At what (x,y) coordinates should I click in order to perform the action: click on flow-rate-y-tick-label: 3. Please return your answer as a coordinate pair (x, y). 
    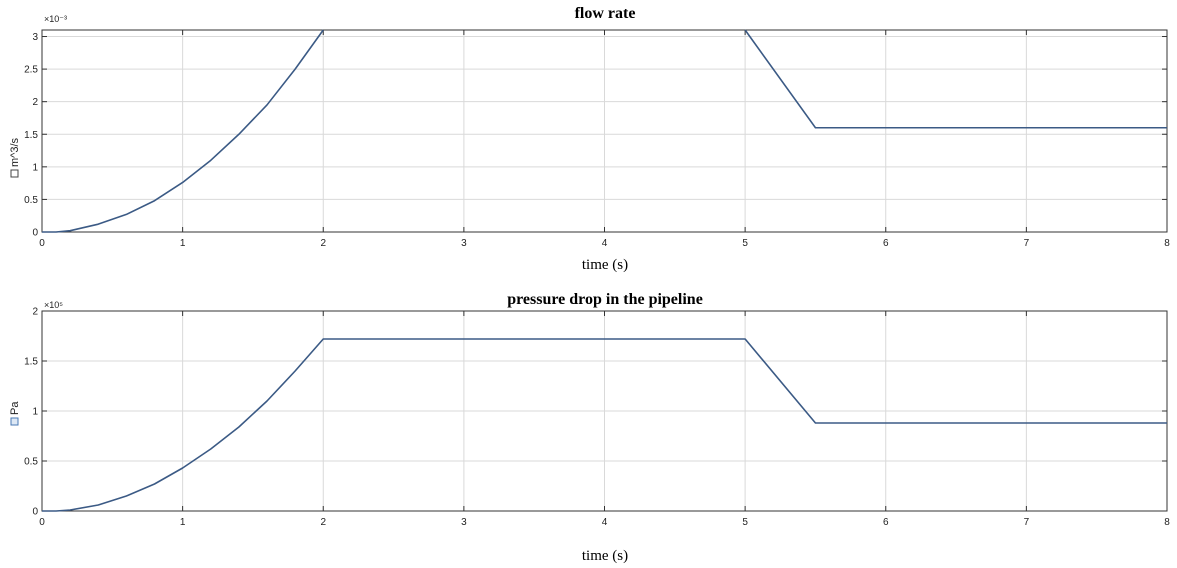
    Looking at the image, I should click on (35, 37).